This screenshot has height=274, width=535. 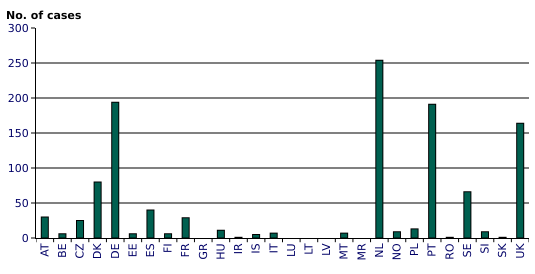 I want to click on x-tick-label: CZ, so click(x=80, y=250).